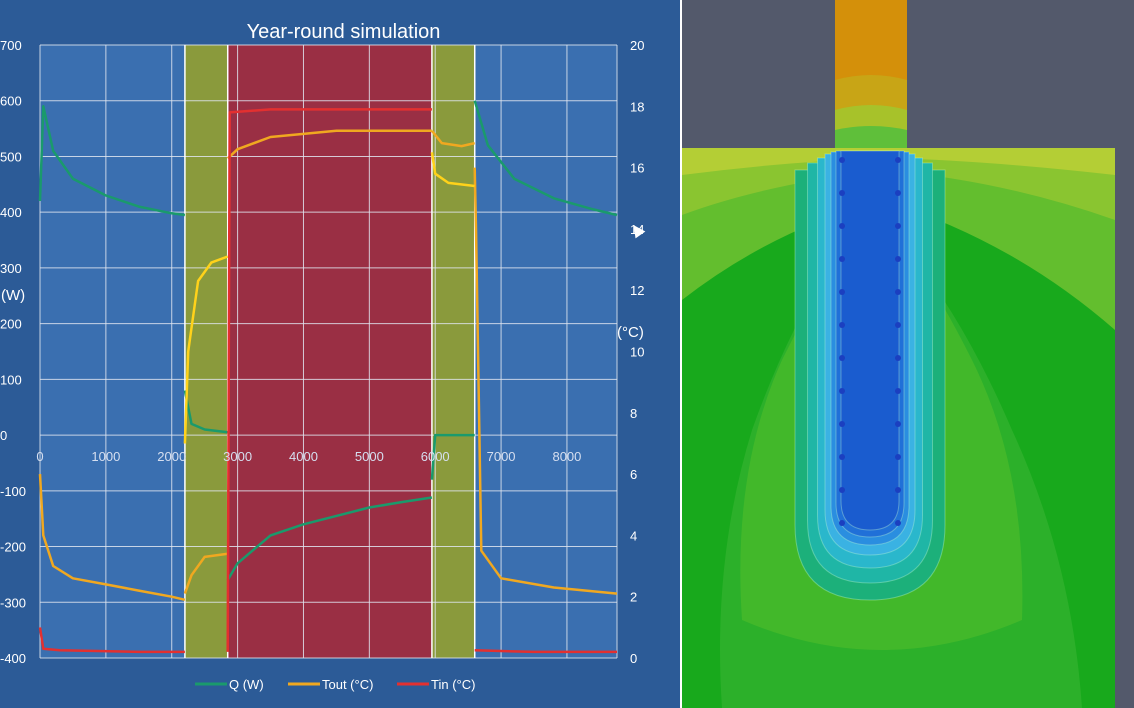 This screenshot has height=708, width=1134. Describe the element at coordinates (633, 597) in the screenshot. I see `y-right-tick-label: 2` at that location.